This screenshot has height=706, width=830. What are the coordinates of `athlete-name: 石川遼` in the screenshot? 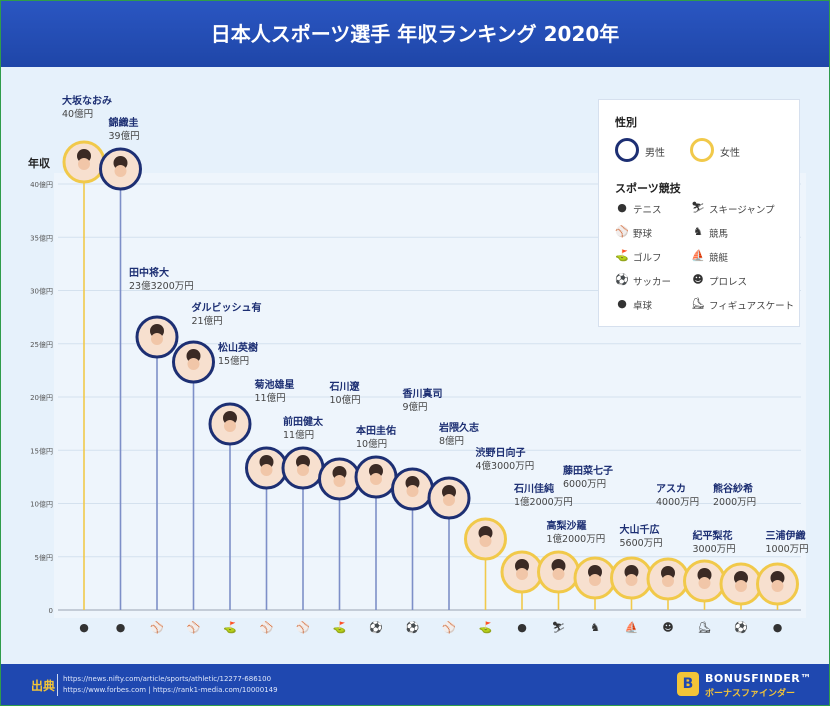 It's located at (345, 386).